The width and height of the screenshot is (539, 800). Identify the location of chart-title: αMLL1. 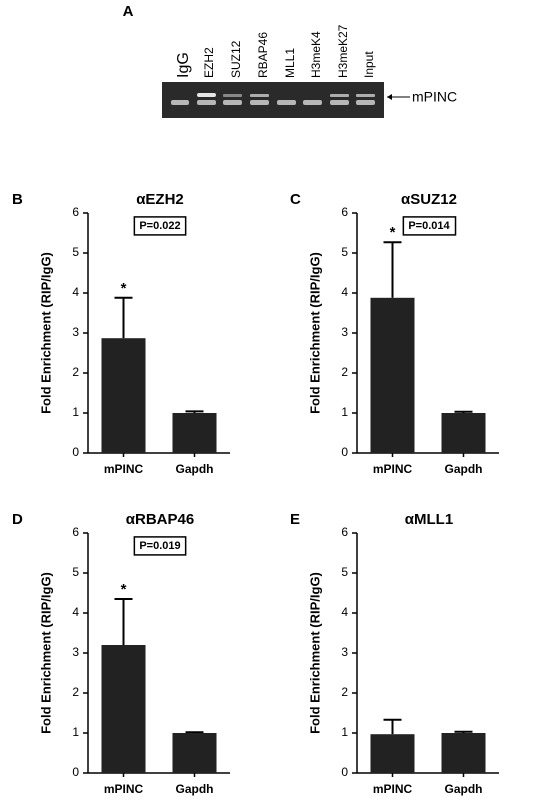
(429, 519).